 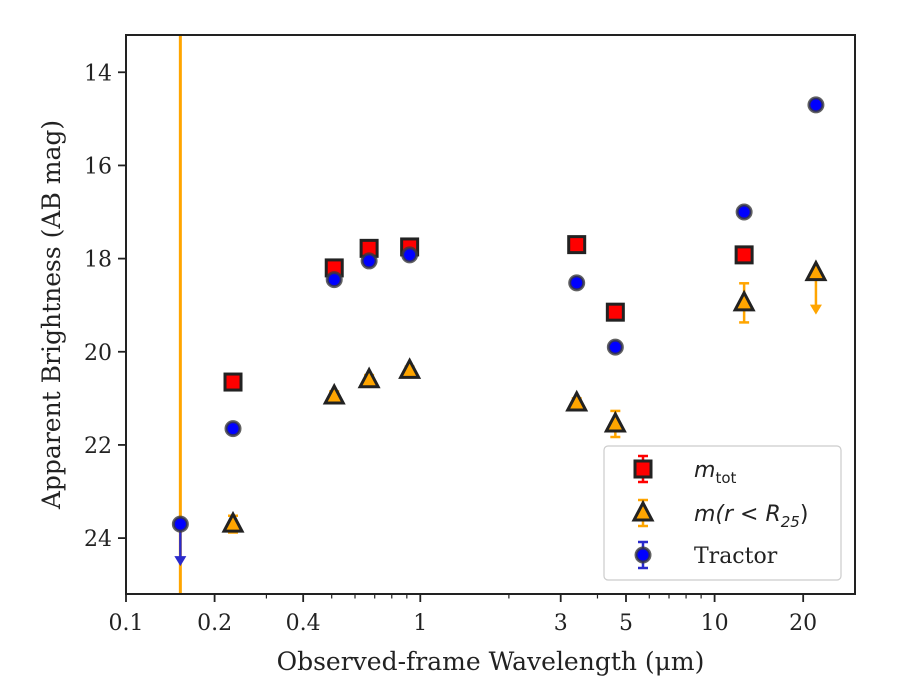 I want to click on legend-box, so click(x=722, y=513).